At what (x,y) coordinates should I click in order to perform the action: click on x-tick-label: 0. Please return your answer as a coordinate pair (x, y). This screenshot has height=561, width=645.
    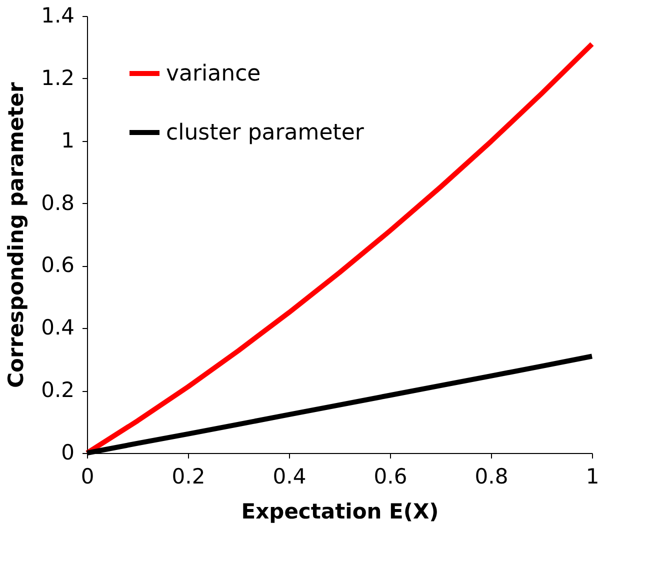
    Looking at the image, I should click on (87, 476).